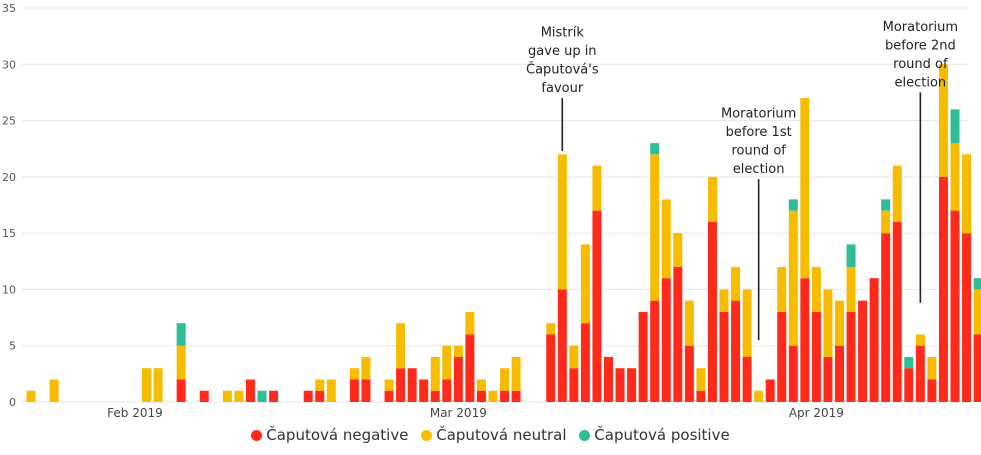  I want to click on legend-item-positive: Čaputová positive, so click(654, 435).